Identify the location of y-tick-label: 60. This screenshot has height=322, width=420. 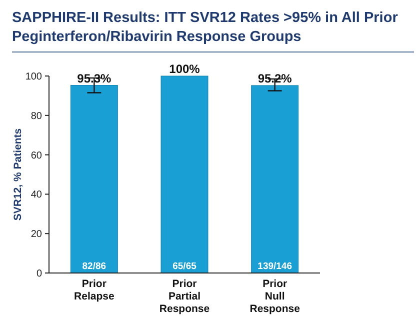
(36, 156).